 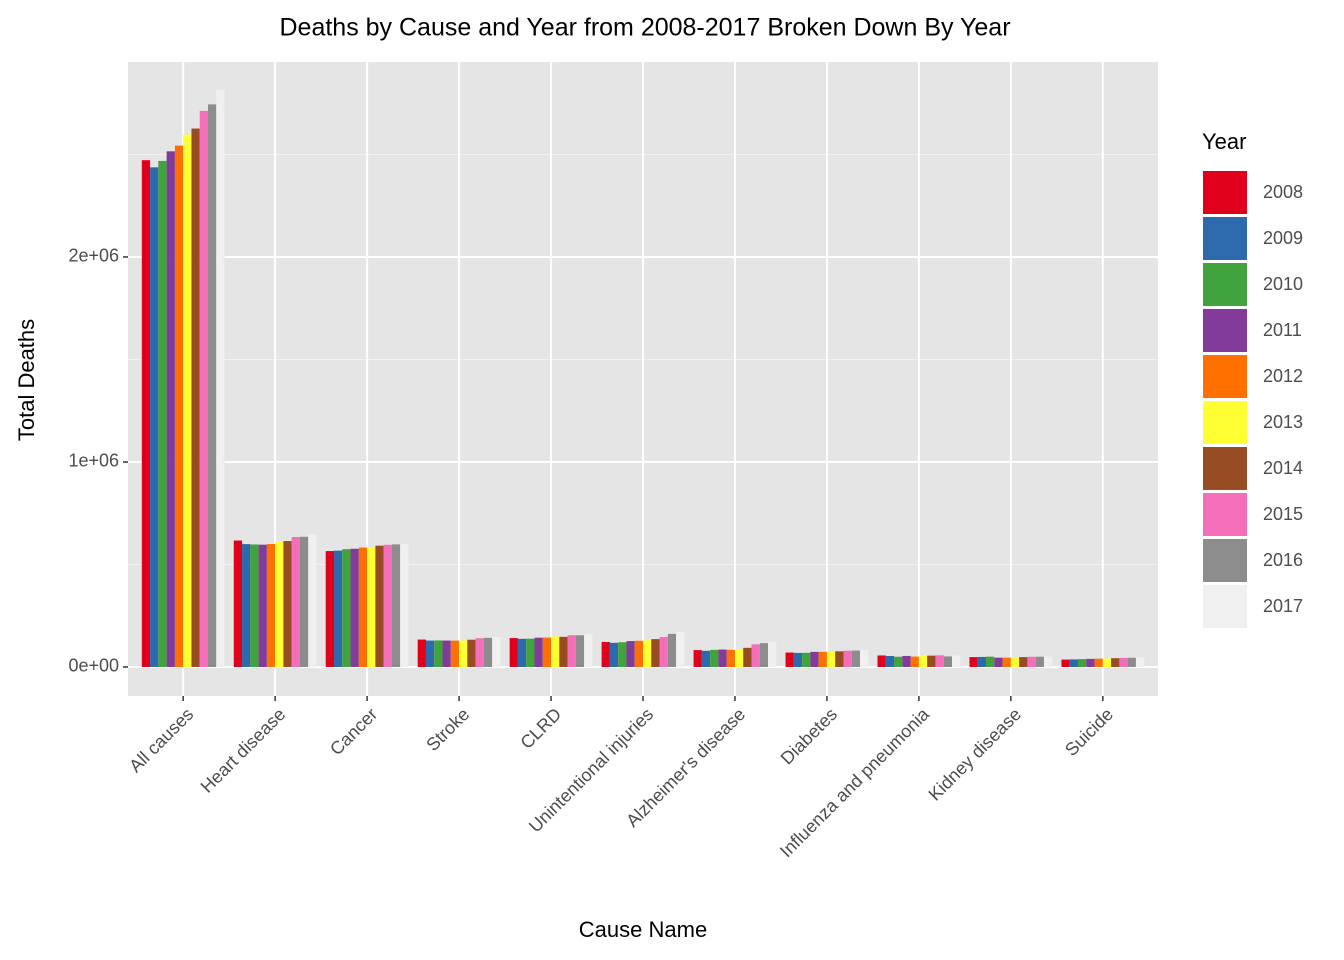 I want to click on x-axis-title: Cause Name, so click(x=643, y=929).